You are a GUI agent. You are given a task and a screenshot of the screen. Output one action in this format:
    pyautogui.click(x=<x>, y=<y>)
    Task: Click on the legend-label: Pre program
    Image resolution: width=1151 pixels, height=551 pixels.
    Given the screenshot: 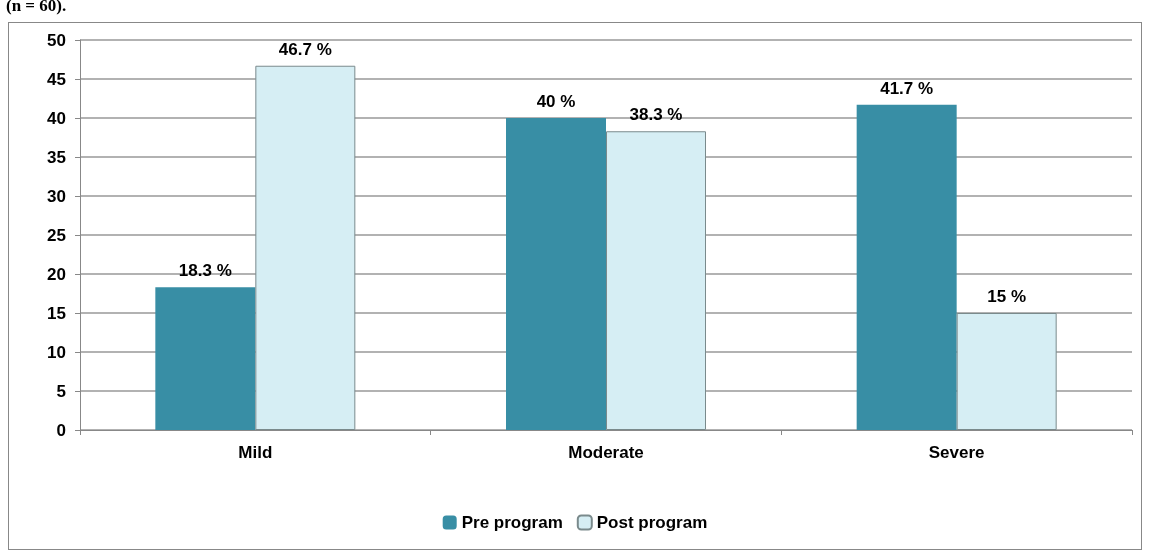 What is the action you would take?
    pyautogui.click(x=512, y=522)
    